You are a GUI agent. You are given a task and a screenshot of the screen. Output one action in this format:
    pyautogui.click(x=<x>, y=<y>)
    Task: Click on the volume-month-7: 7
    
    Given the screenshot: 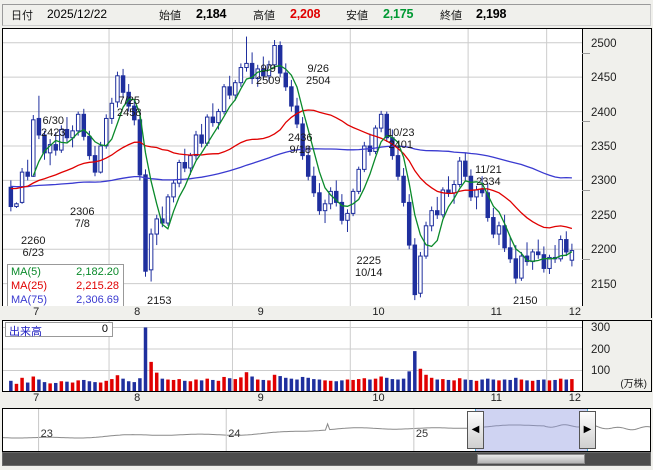 What is the action you would take?
    pyautogui.click(x=36, y=398)
    